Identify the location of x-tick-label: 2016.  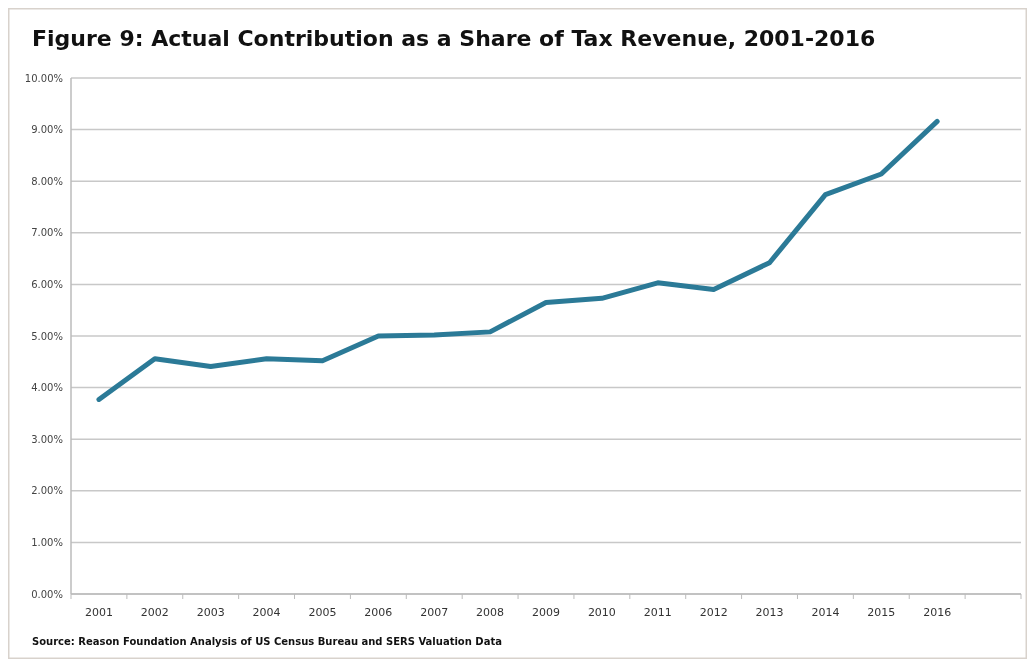
(937, 612).